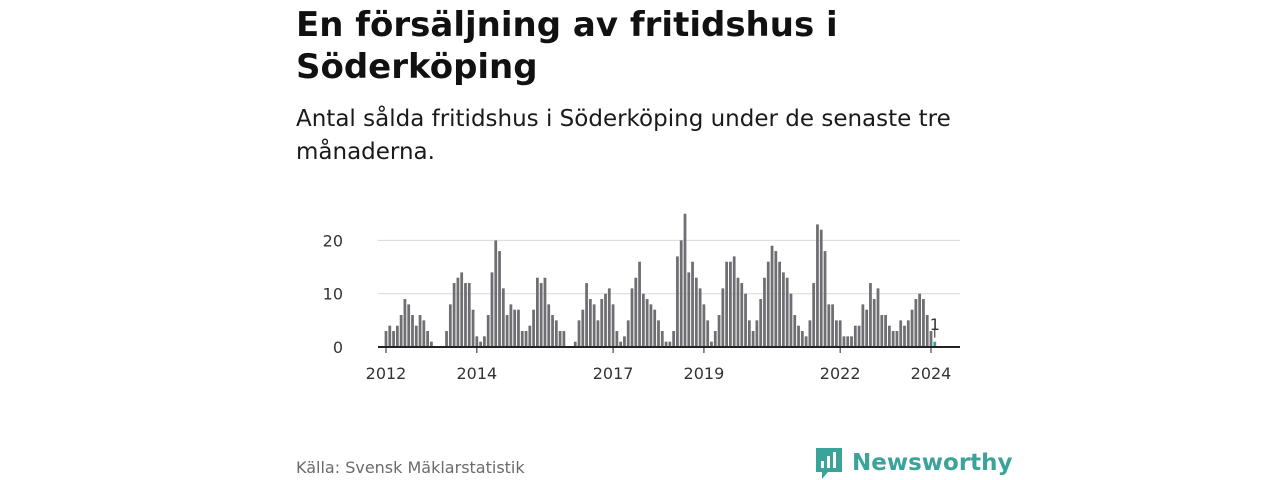 This screenshot has width=1280, height=480. What do you see at coordinates (658, 365) in the screenshot?
I see `x-axis-ticks: 2012 2014 2017 2019 2022 2024` at bounding box center [658, 365].